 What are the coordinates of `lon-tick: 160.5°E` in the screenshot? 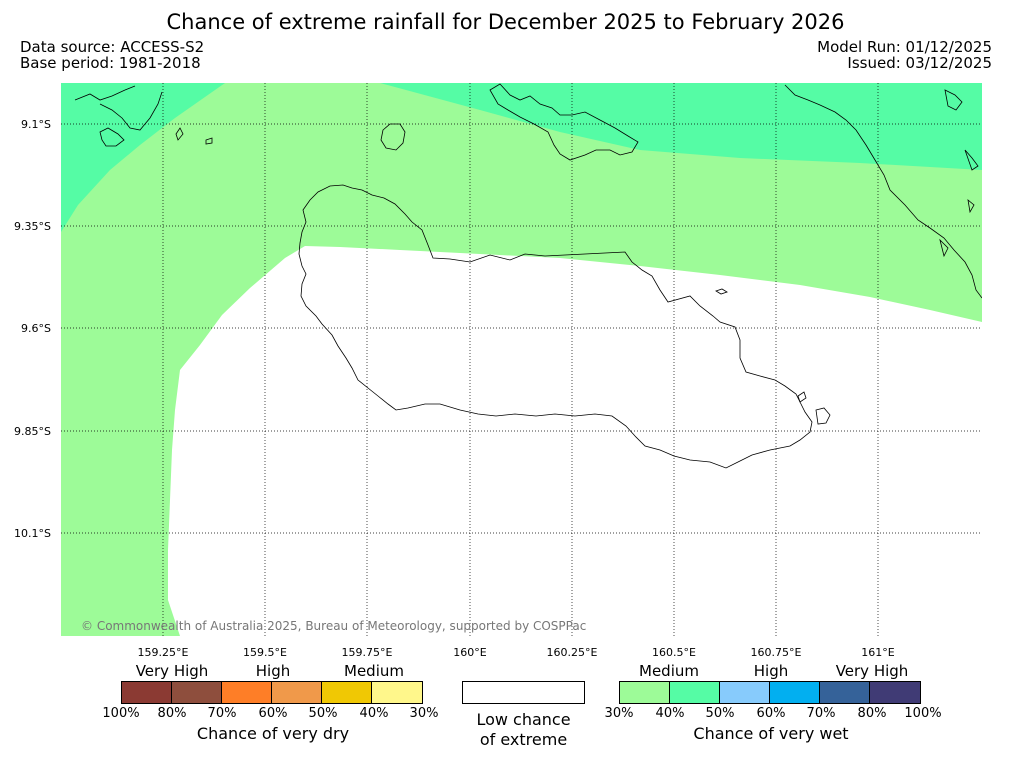 It's located at (674, 652).